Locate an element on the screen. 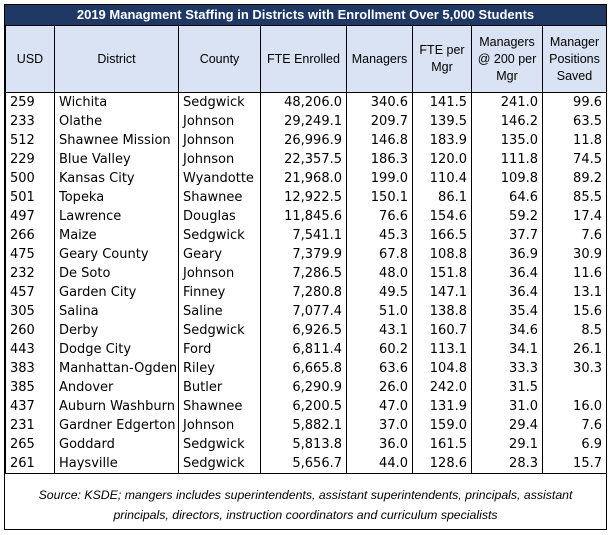 The height and width of the screenshot is (535, 613). managers-at-200-cell: 64.6 is located at coordinates (507, 197).